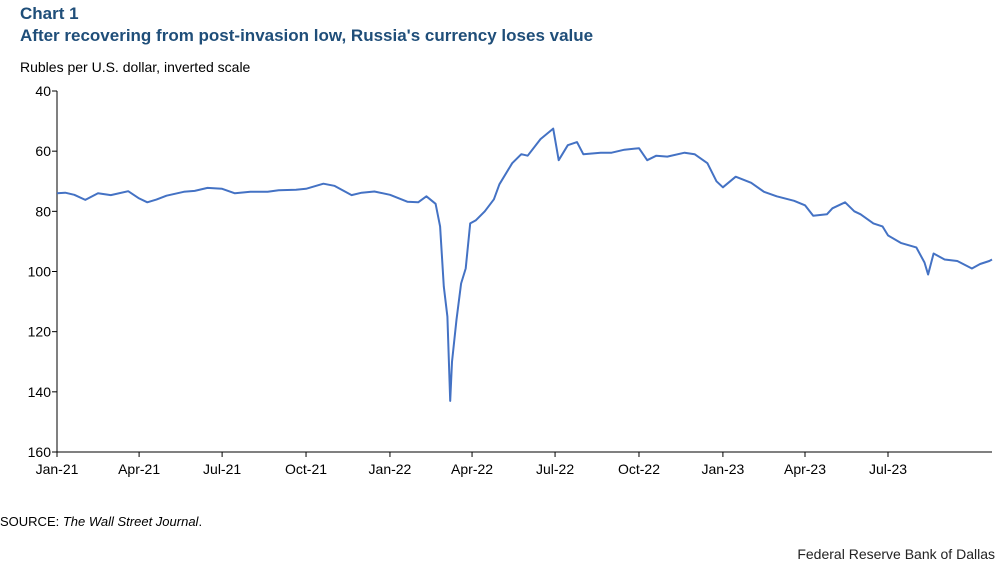  Describe the element at coordinates (222, 469) in the screenshot. I see `x-tick-label: Jul-21` at that location.